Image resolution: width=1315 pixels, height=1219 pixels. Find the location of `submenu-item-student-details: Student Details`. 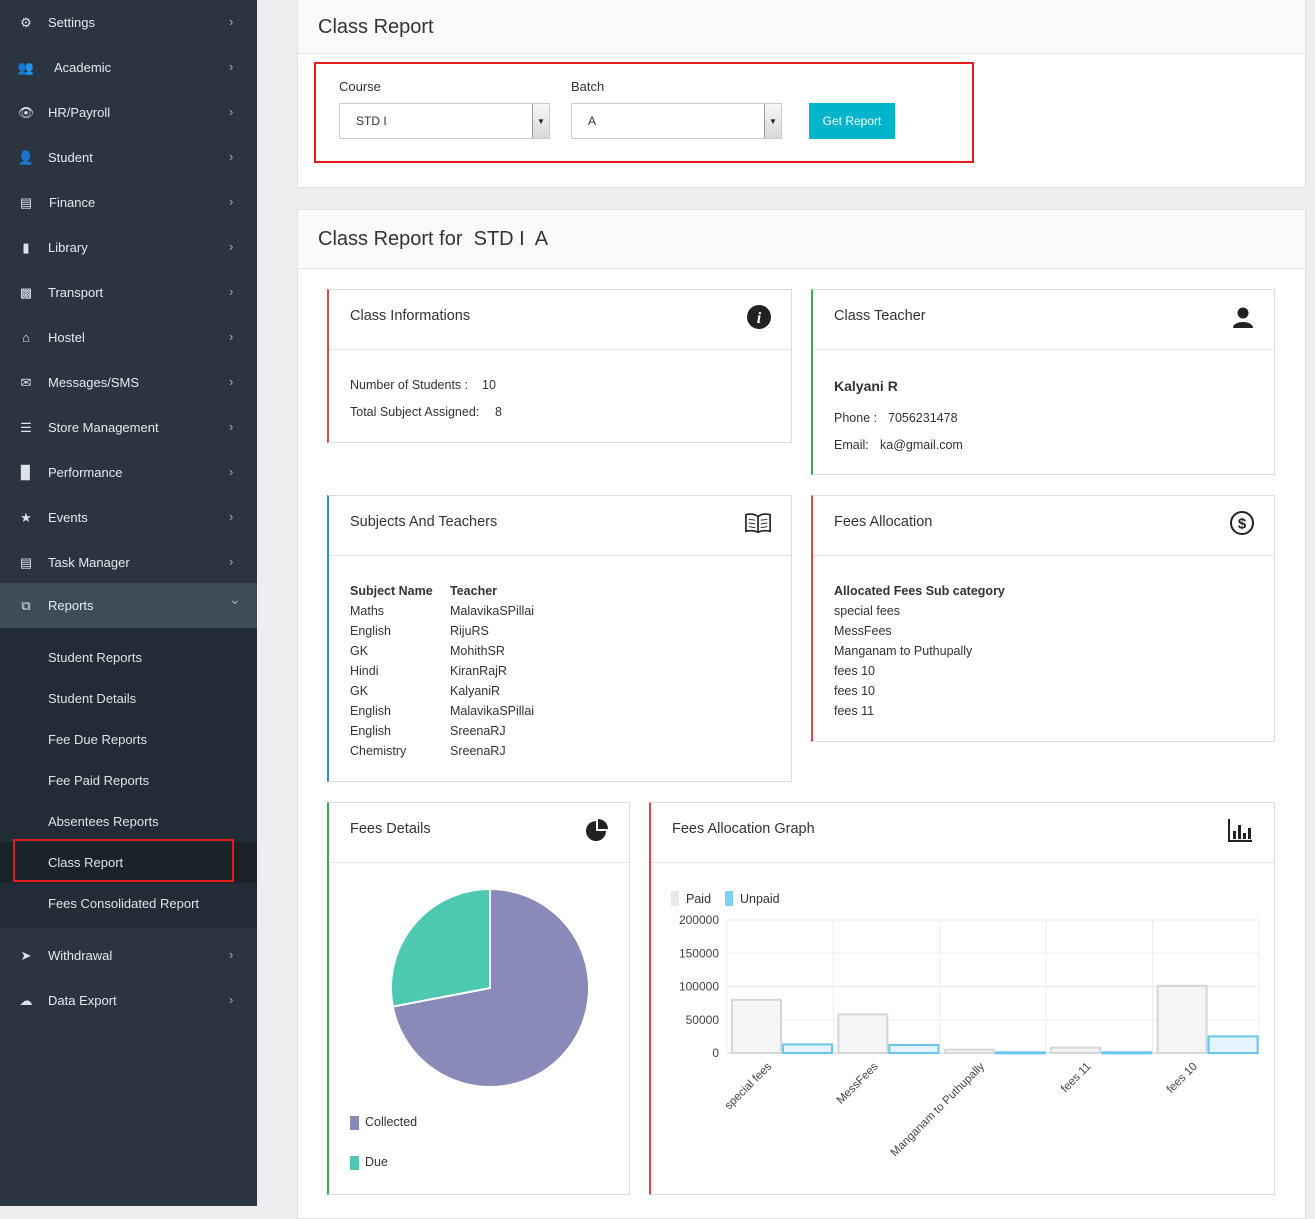

submenu-item-student-details: Student Details is located at coordinates (92, 698).